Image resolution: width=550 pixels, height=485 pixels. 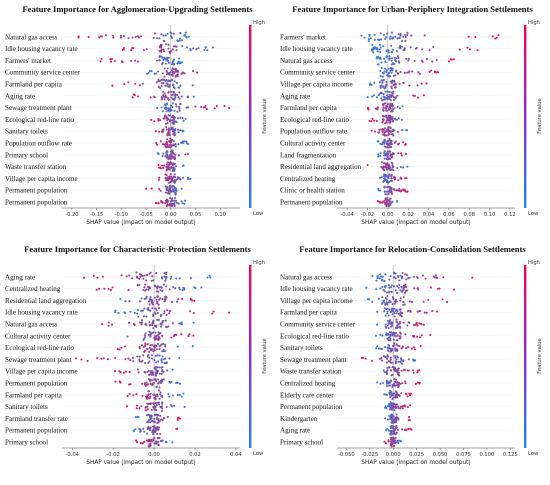 I want to click on x-tick-label: 0.02, so click(x=195, y=455).